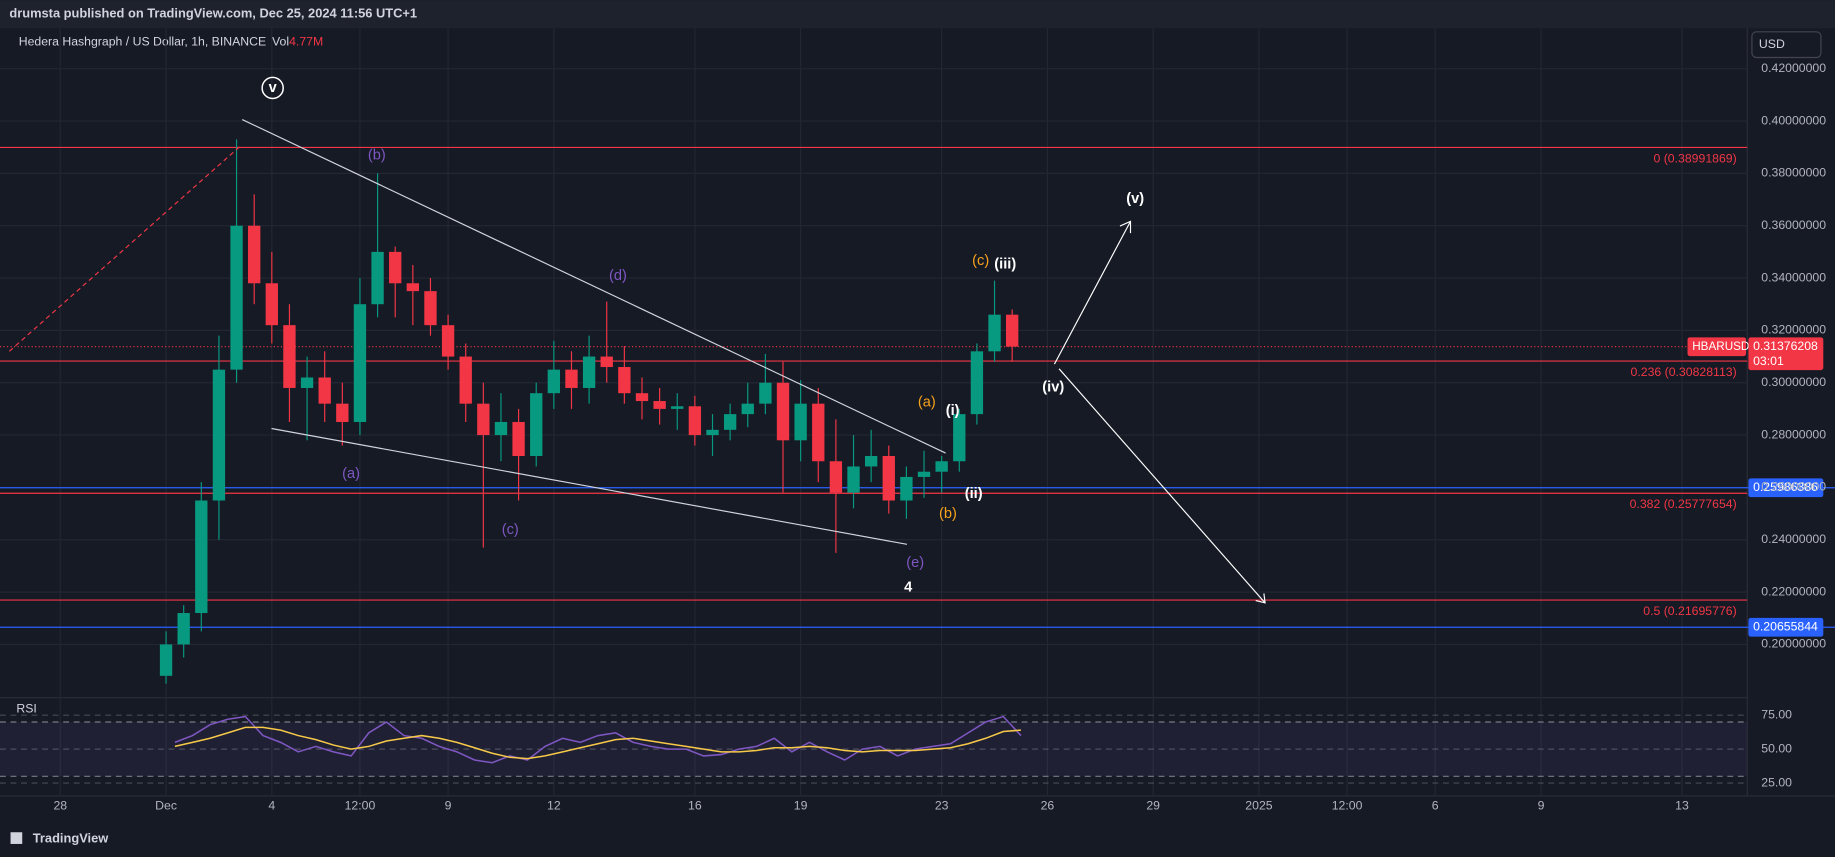 The height and width of the screenshot is (857, 1835). I want to click on volume-value: 4.77M, so click(306, 42).